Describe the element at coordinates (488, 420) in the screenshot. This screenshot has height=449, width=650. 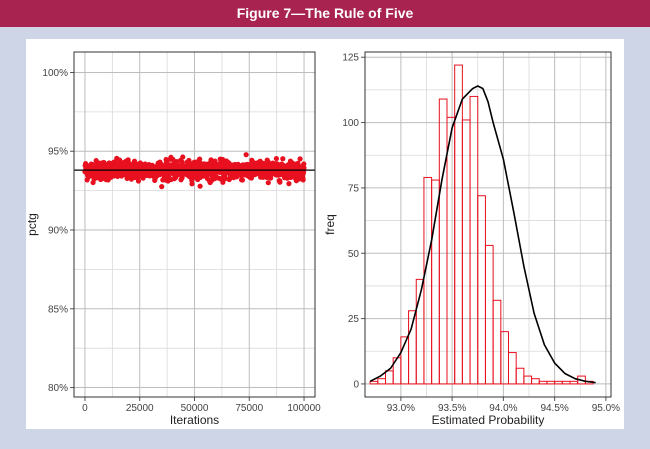
I see `x-axis-title: Estimated Probability` at that location.